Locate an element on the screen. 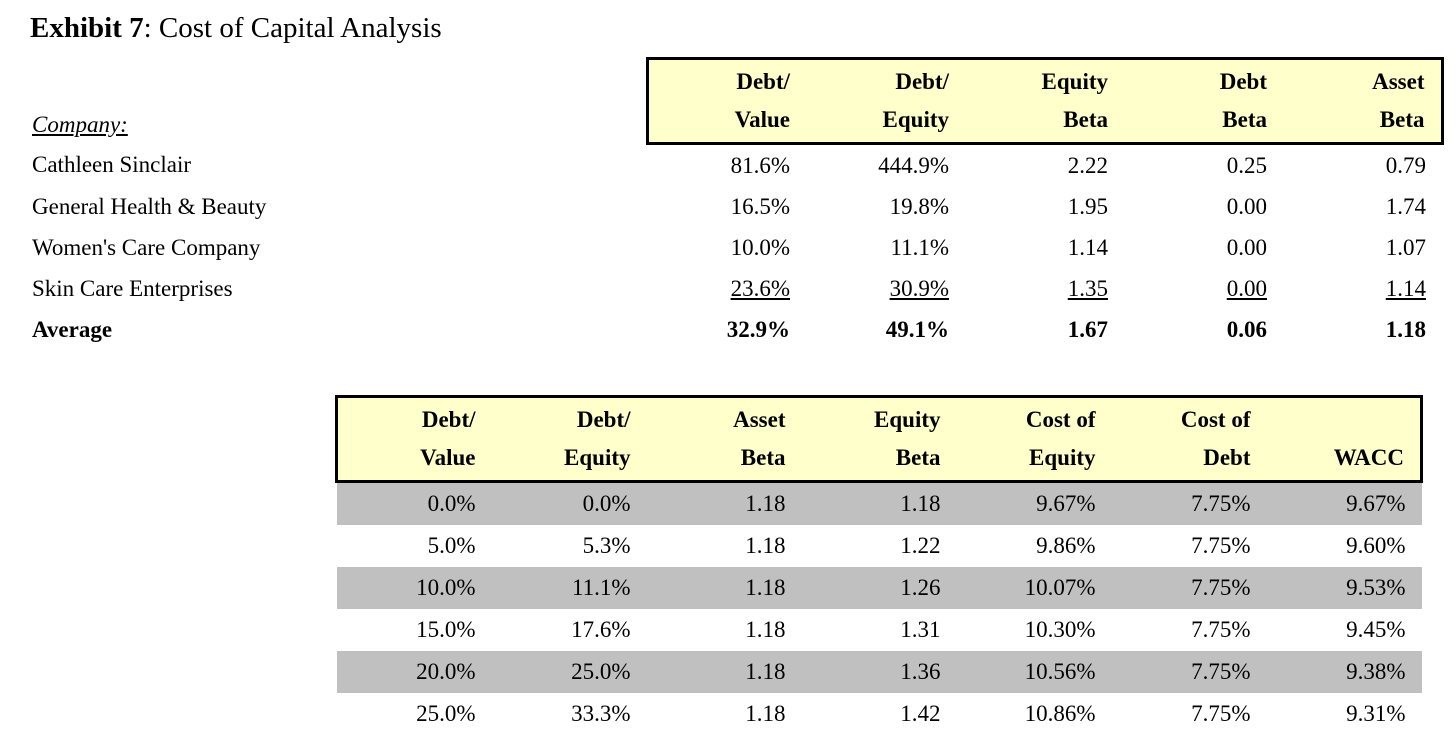 Image resolution: width=1456 pixels, height=750 pixels. cost-of-equity-cell: 10.56% is located at coordinates (1034, 672).